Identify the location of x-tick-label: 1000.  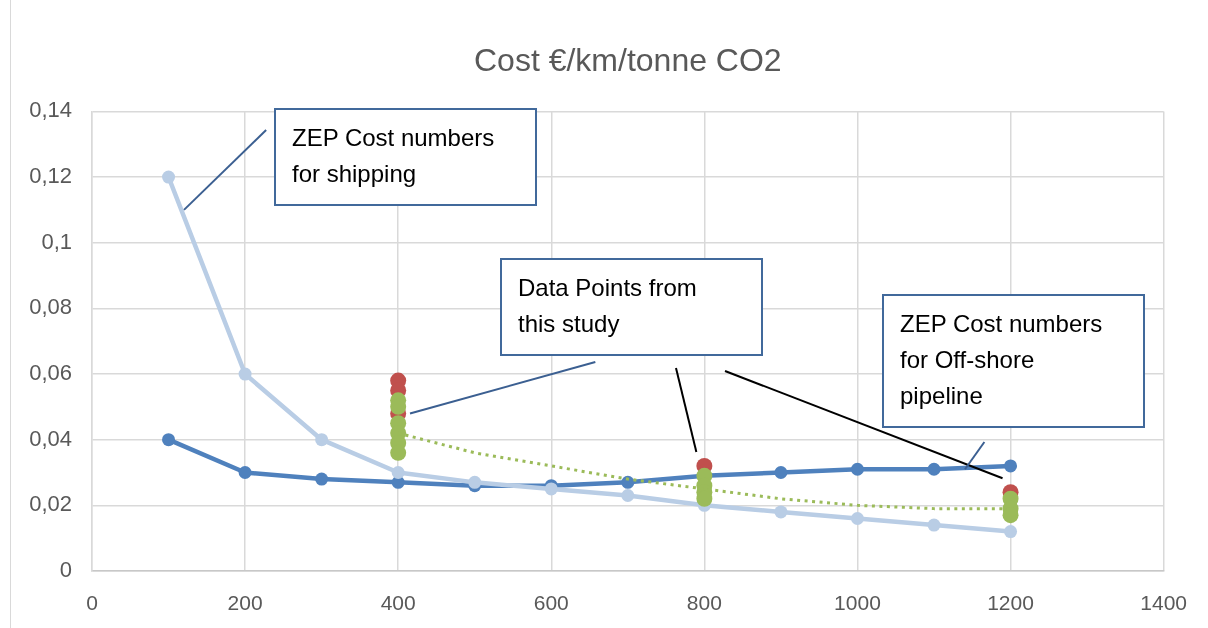
(857, 603).